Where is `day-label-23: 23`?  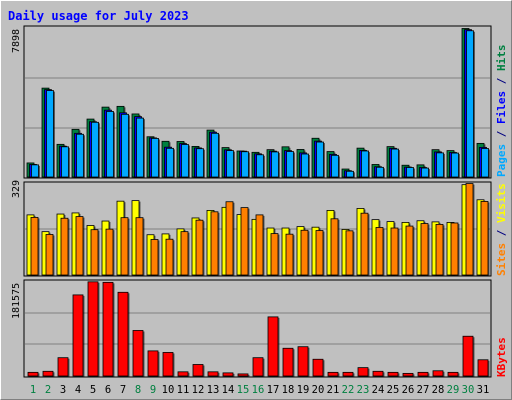 day-label-23: 23 is located at coordinates (363, 390).